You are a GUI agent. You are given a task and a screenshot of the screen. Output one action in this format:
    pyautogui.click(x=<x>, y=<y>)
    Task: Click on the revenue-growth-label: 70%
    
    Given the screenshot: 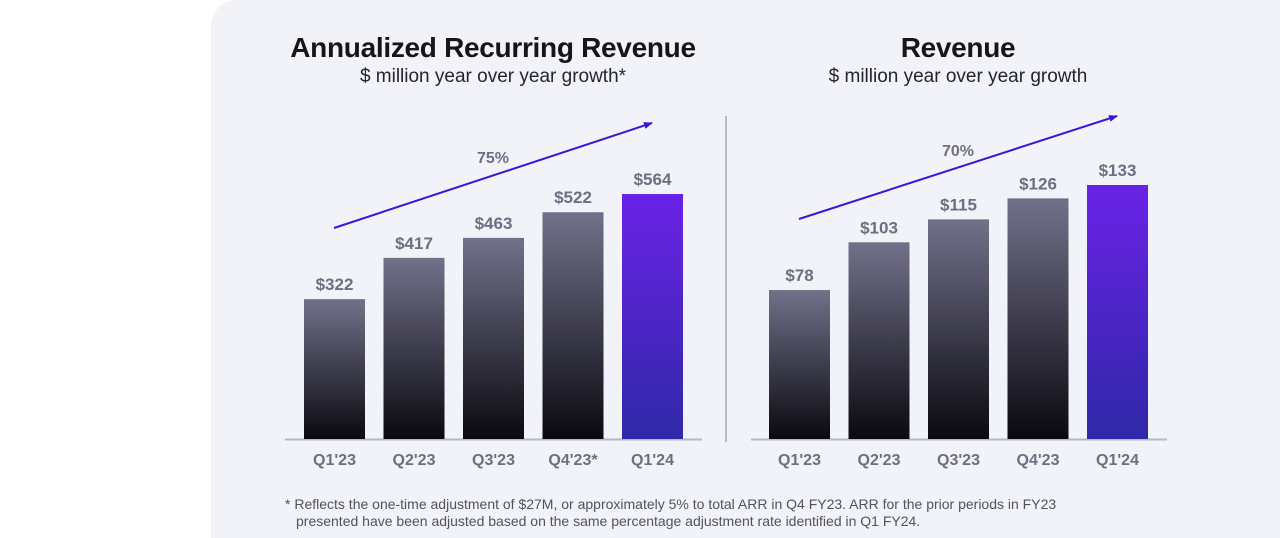 What is the action you would take?
    pyautogui.click(x=958, y=151)
    